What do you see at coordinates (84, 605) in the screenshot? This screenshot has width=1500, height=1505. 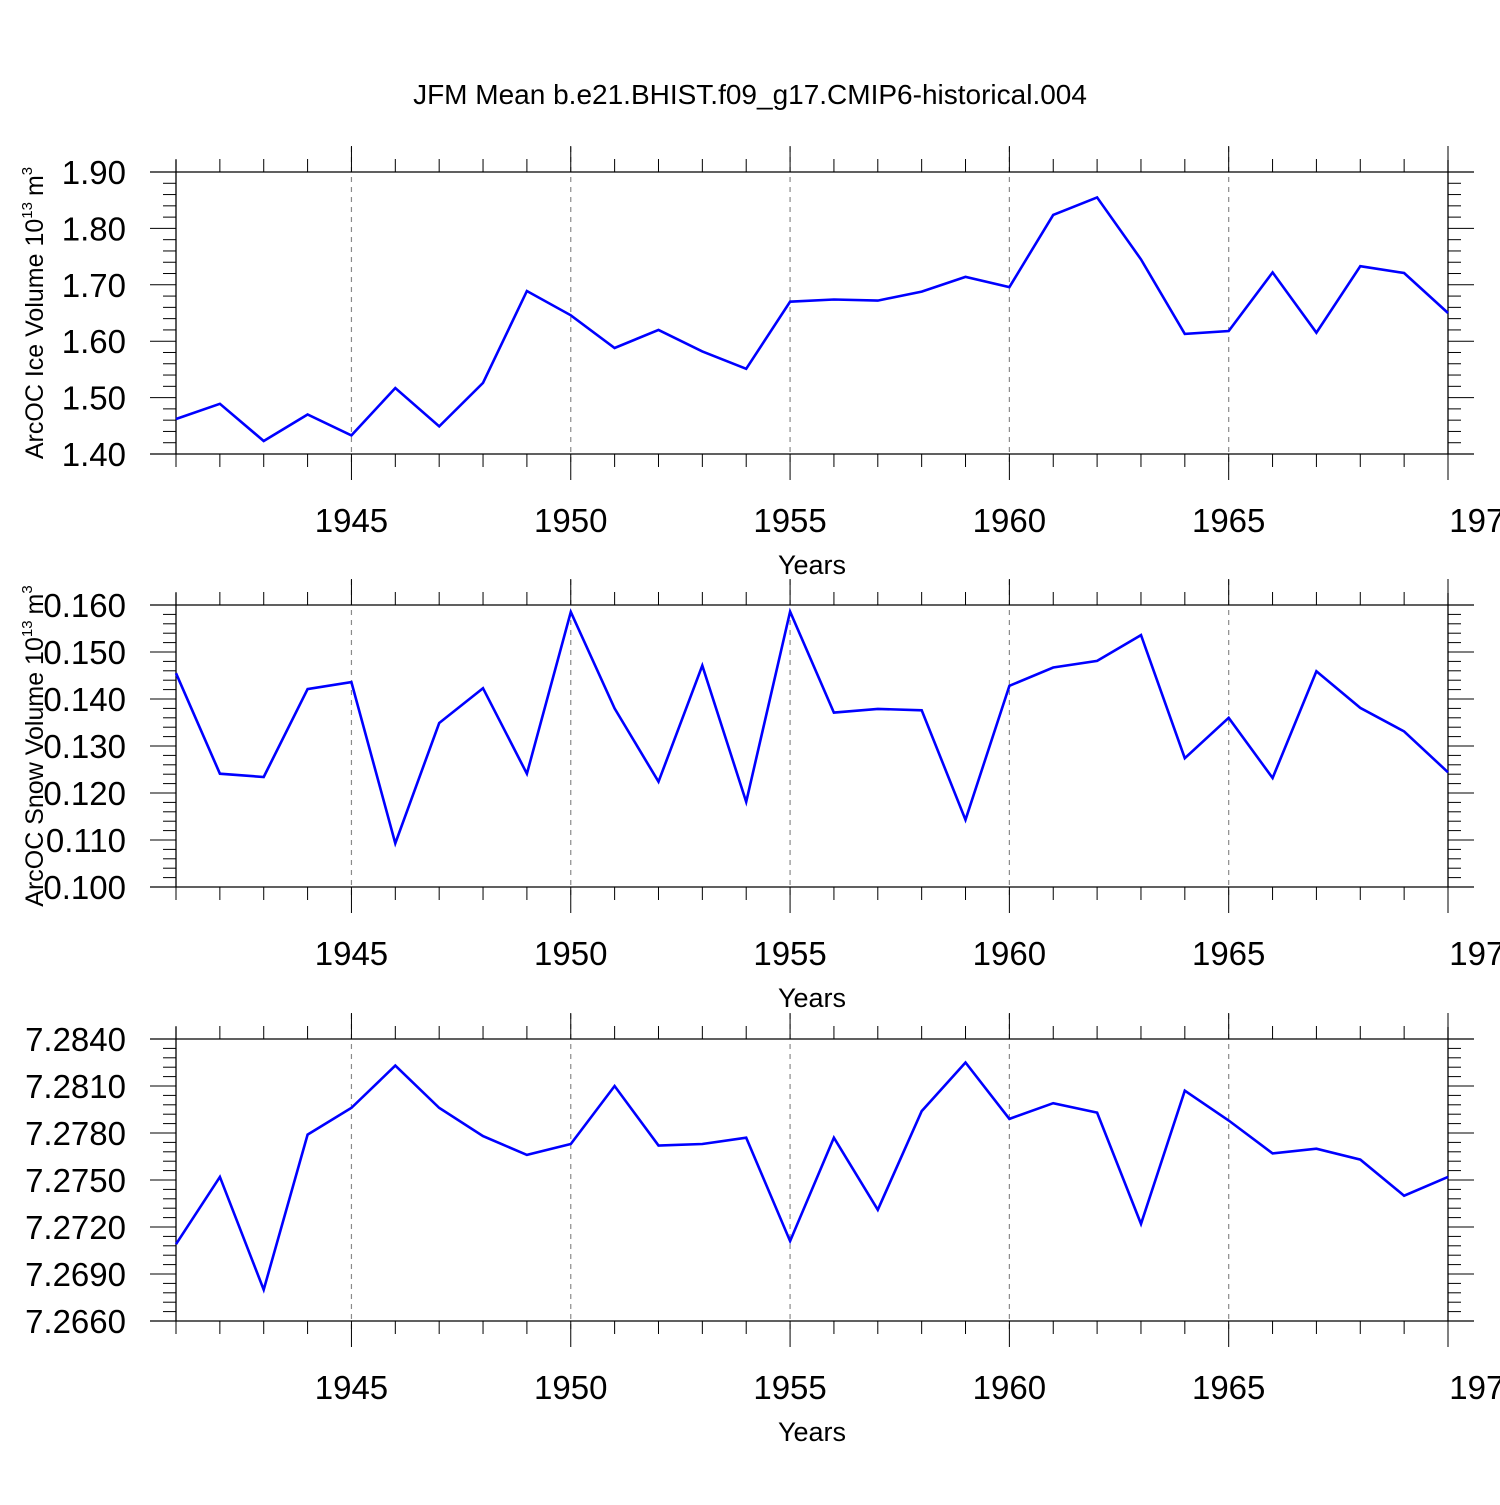 I see `y-tick-label: 0.160` at bounding box center [84, 605].